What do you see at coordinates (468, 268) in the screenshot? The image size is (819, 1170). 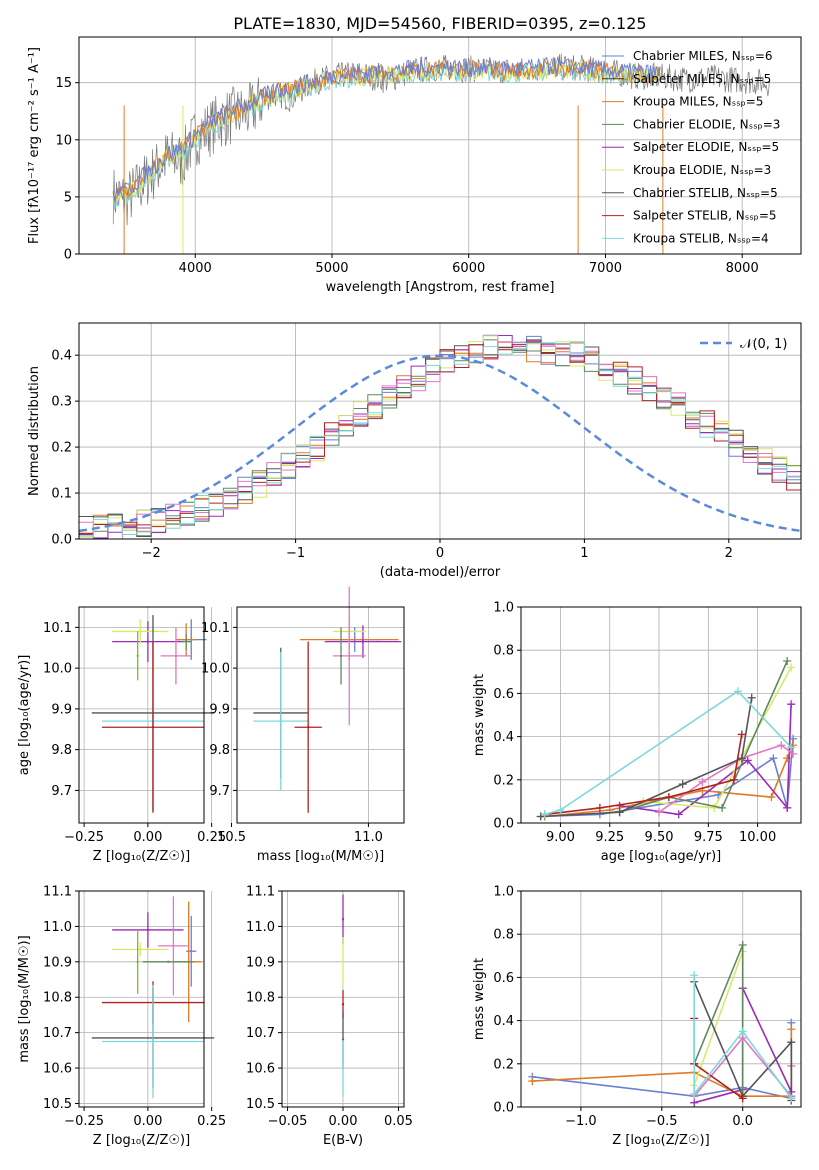 I see `x-tick-label: 6000` at bounding box center [468, 268].